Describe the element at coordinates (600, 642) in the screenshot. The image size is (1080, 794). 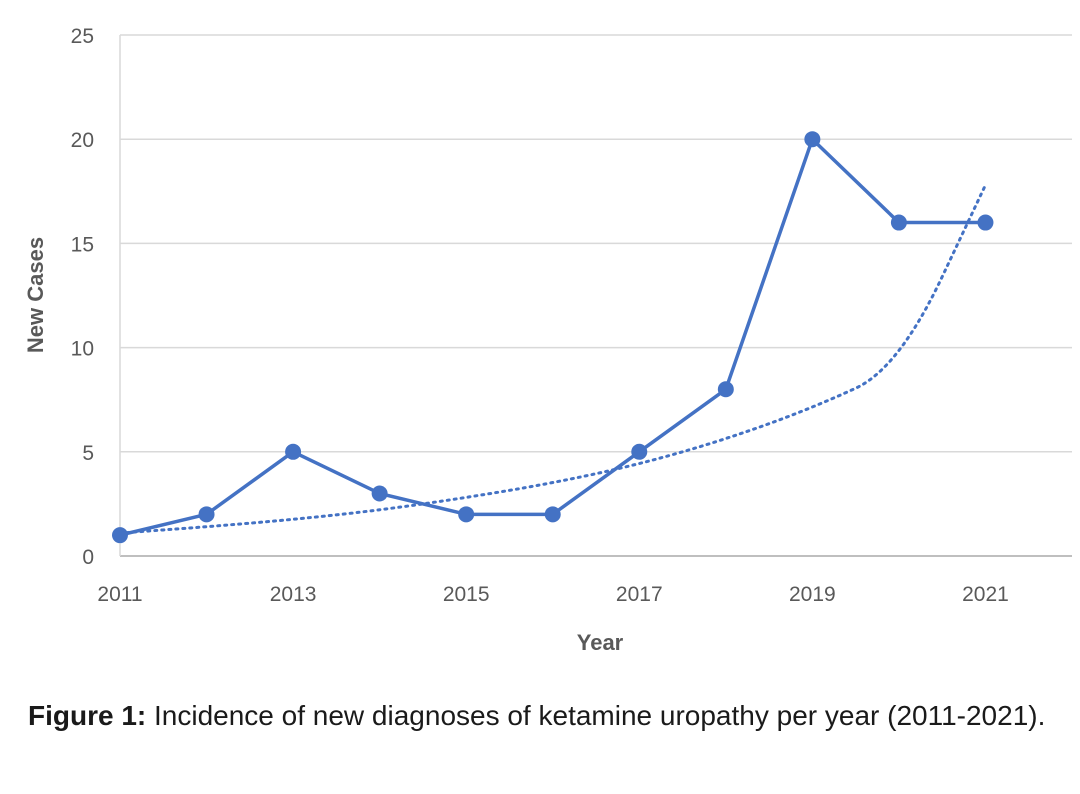
I see `x-axis-title: Year` at that location.